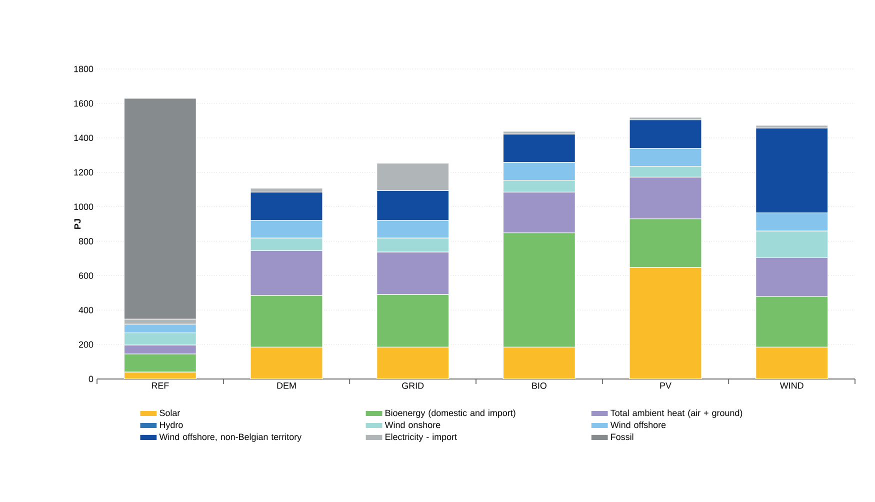 Image resolution: width=875 pixels, height=502 pixels. What do you see at coordinates (86, 275) in the screenshot?
I see `y-tick-label: 600` at bounding box center [86, 275].